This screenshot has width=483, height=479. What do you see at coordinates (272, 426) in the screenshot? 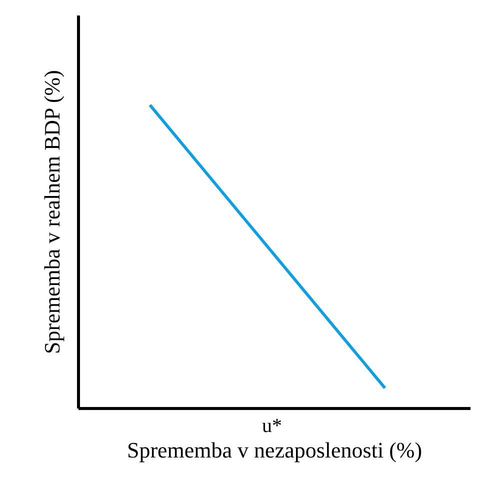
I see `text: u*` at bounding box center [272, 426].